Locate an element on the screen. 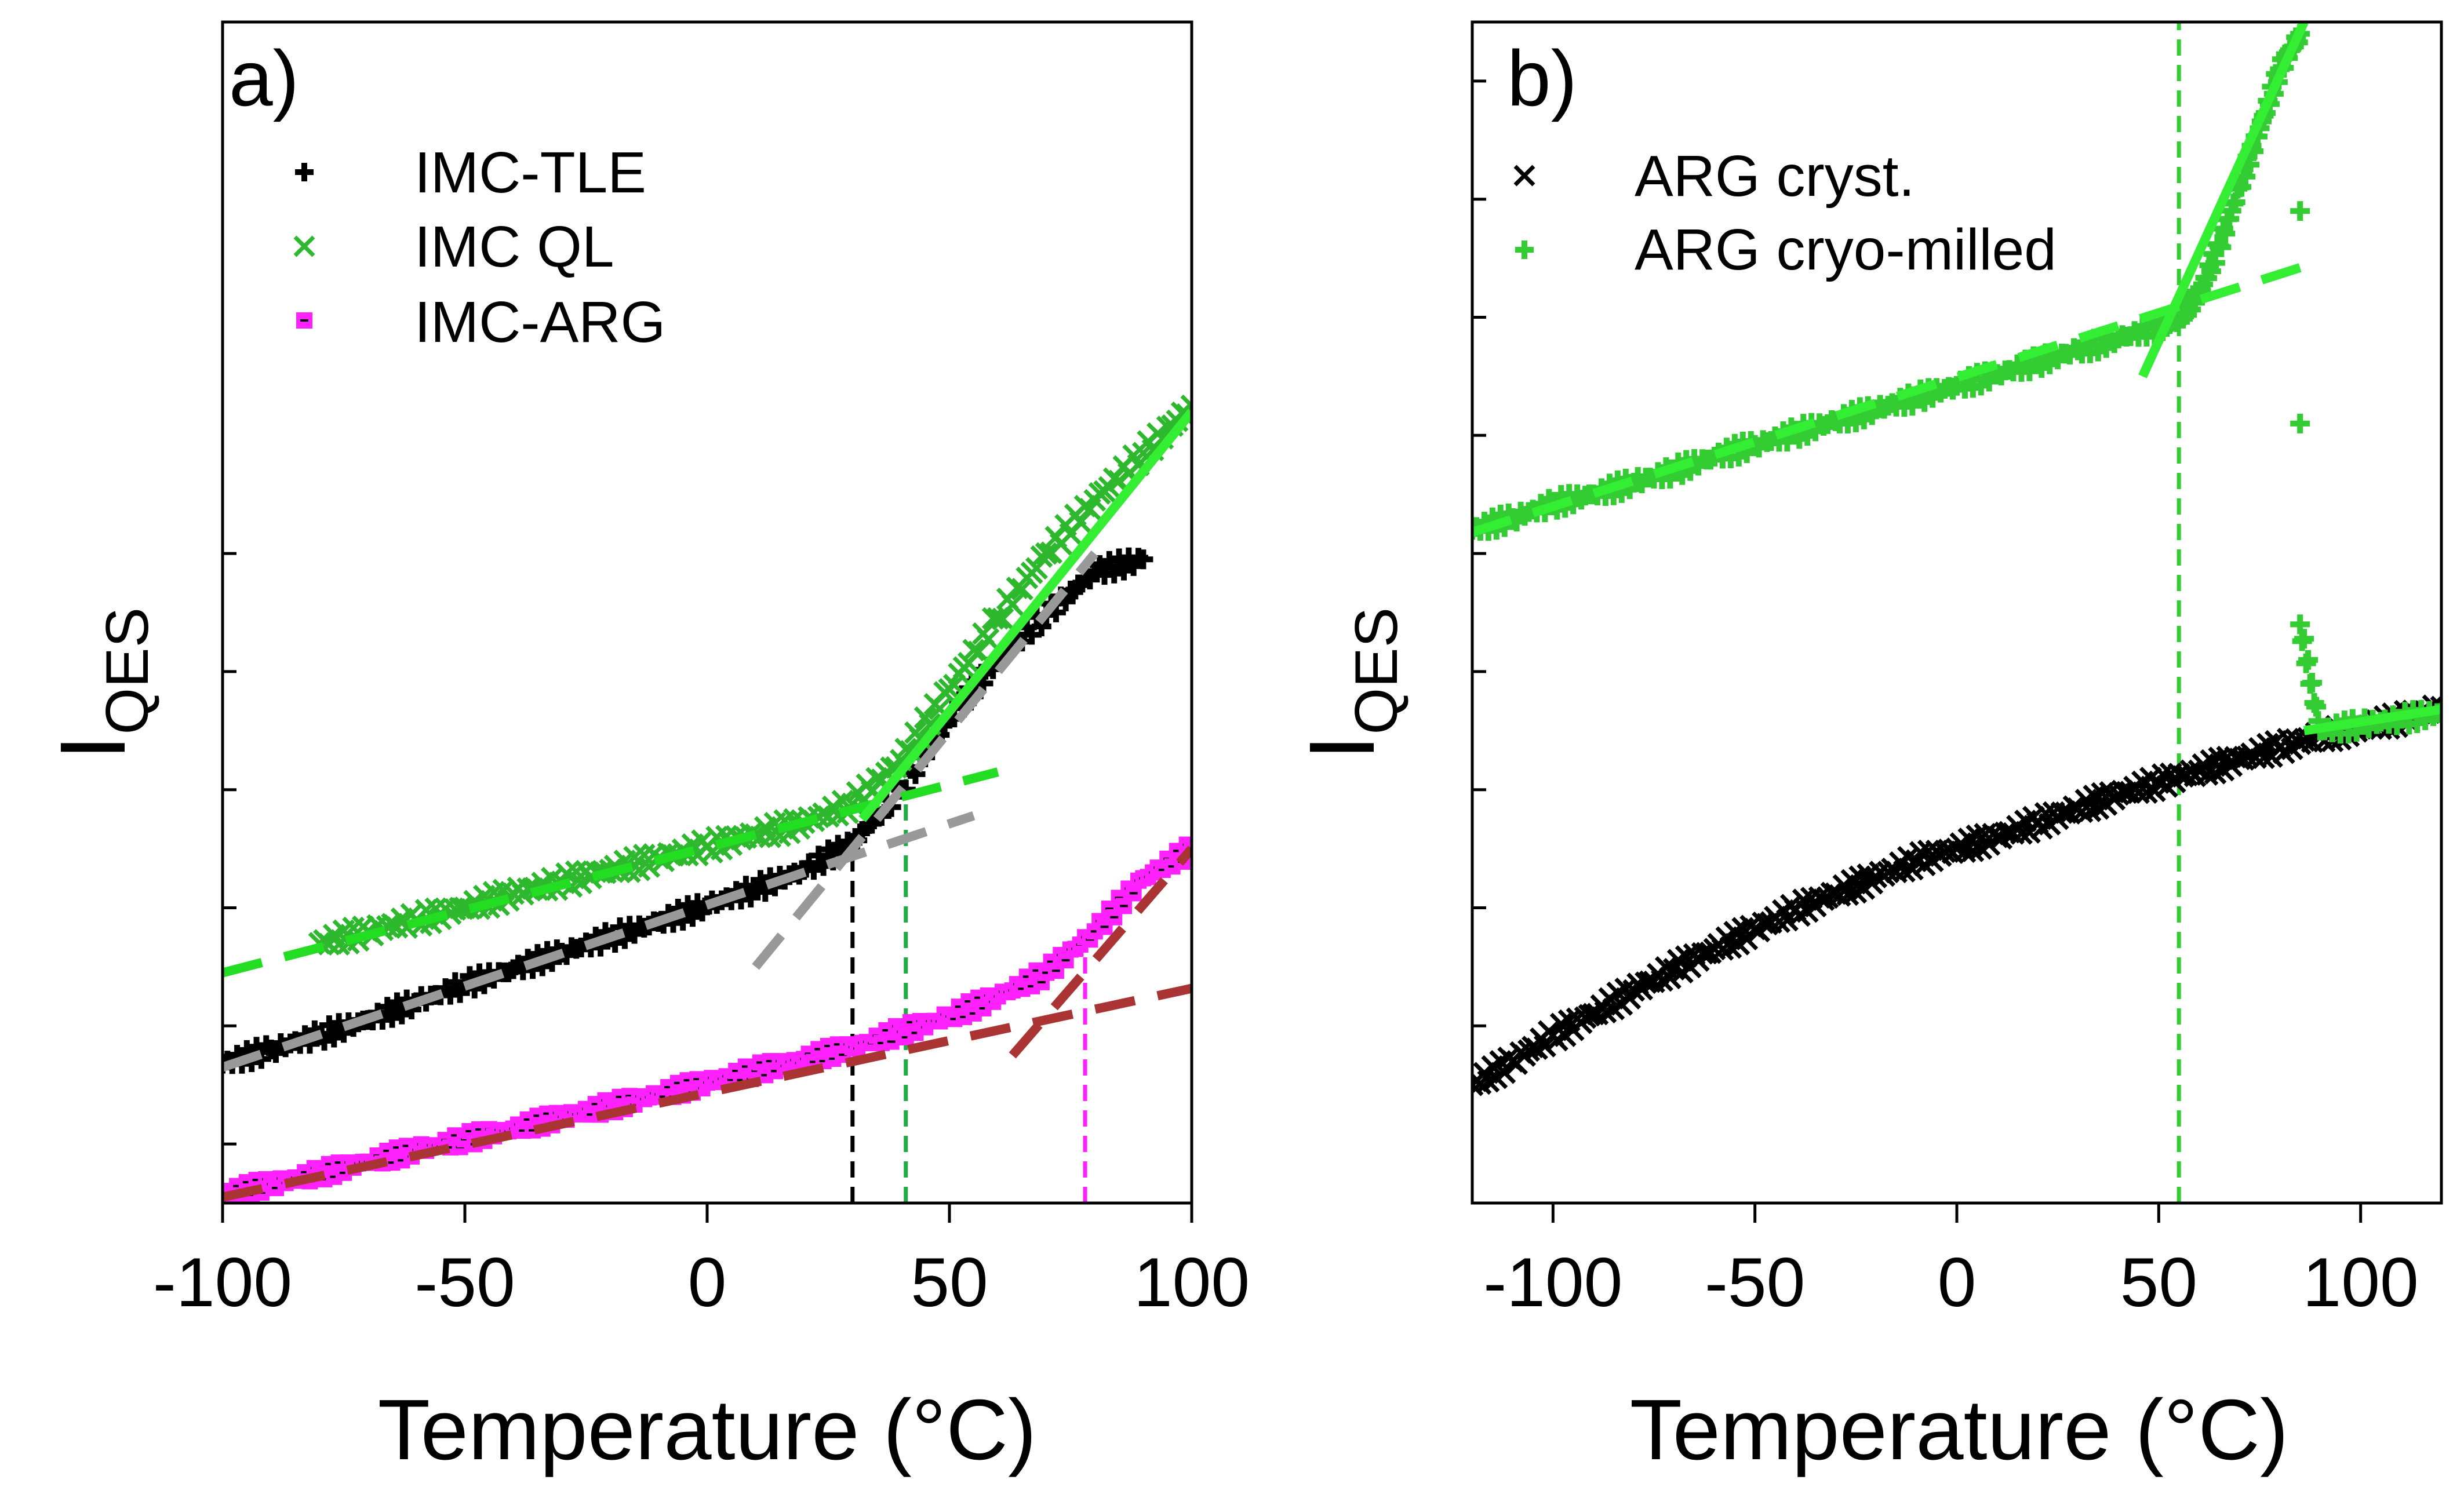  panel-b-x-tick-label: 50 is located at coordinates (2158, 1282).